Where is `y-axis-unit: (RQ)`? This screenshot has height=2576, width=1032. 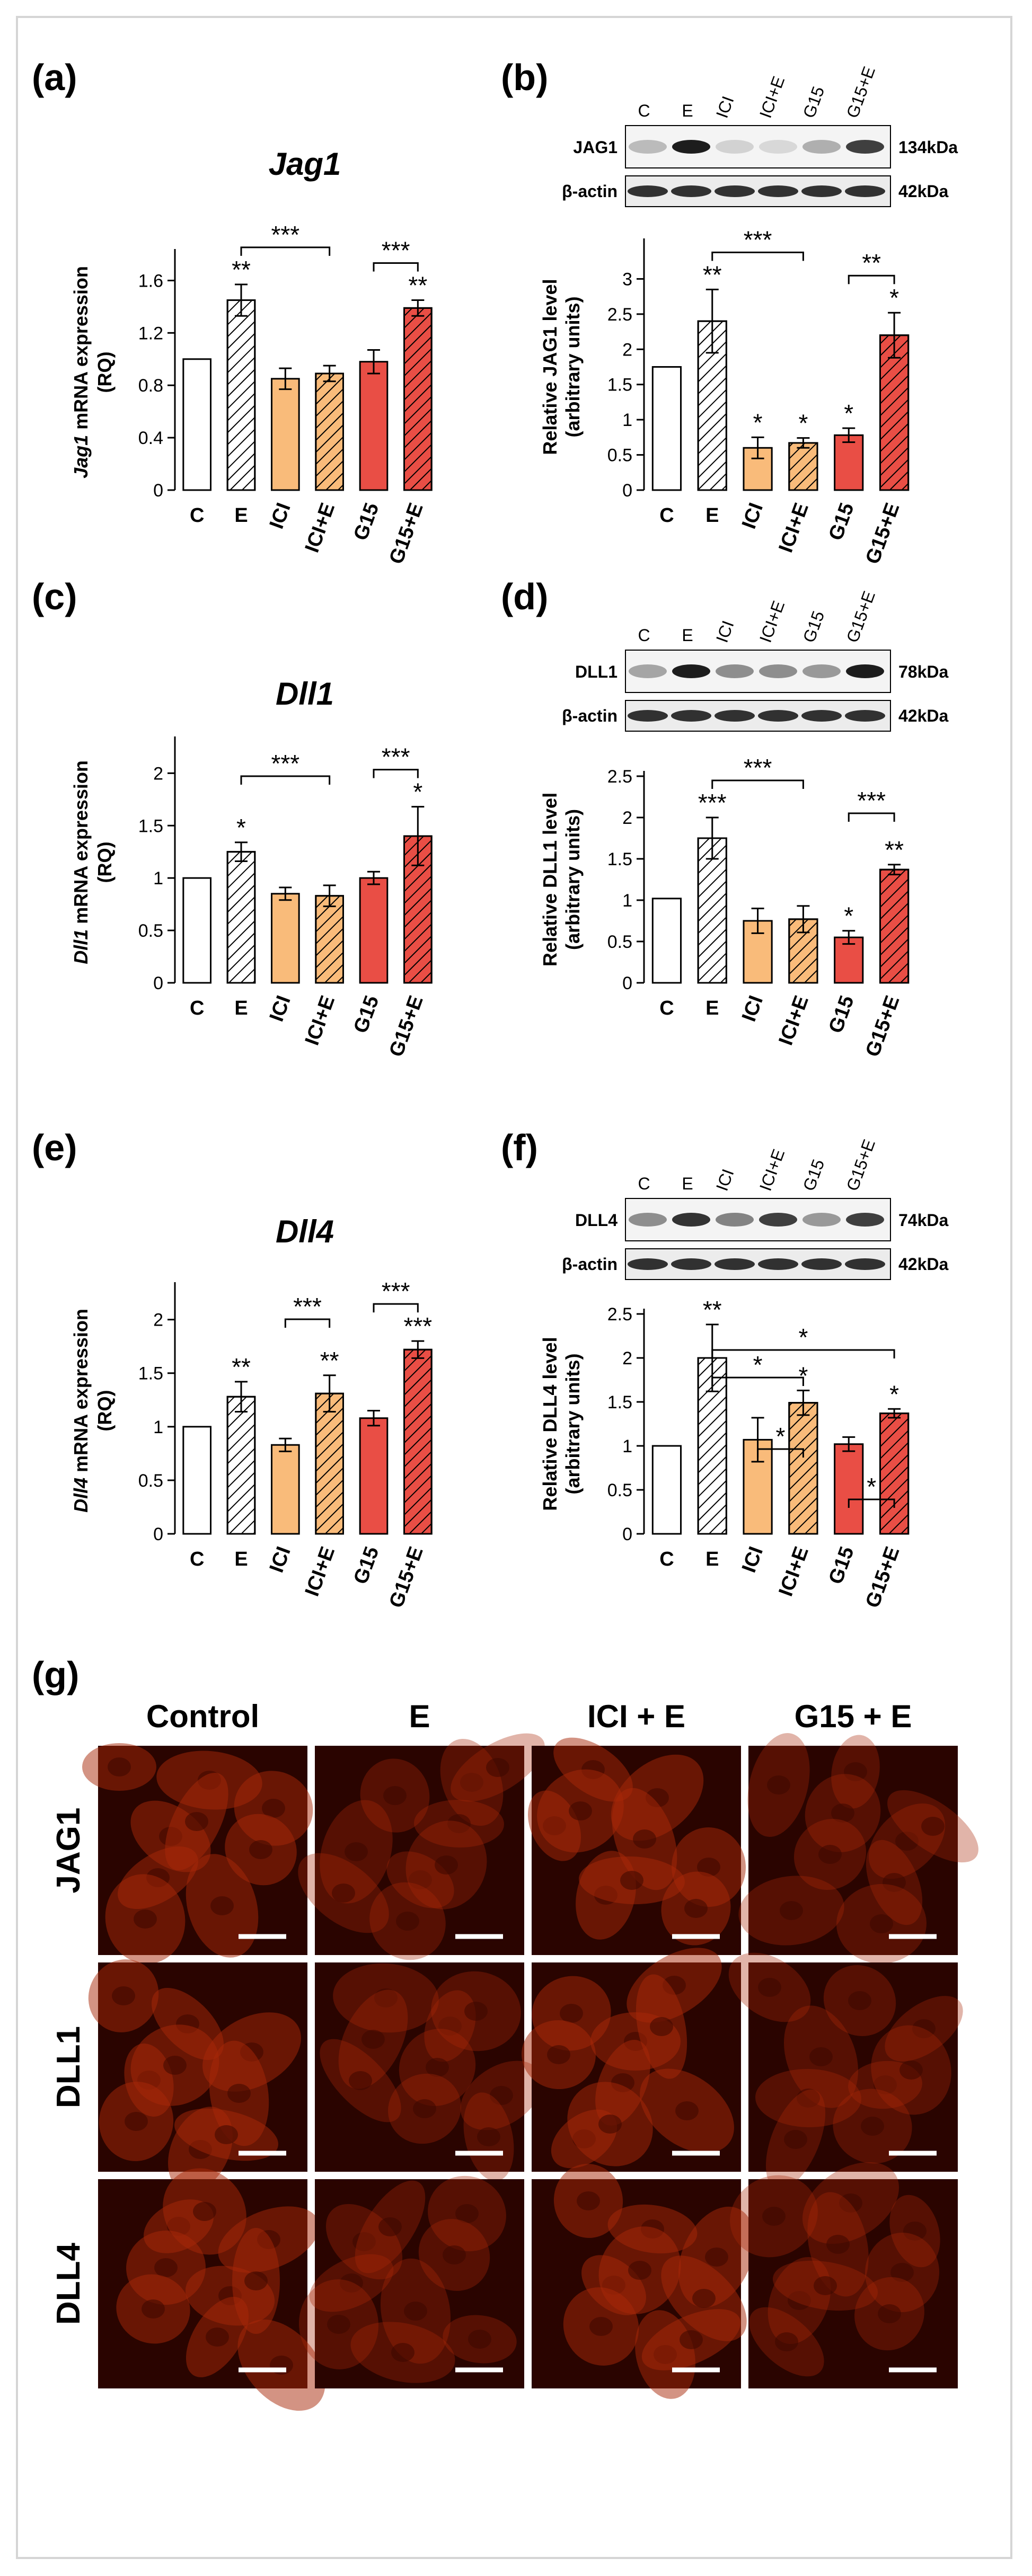 y-axis-unit: (RQ) is located at coordinates (105, 372).